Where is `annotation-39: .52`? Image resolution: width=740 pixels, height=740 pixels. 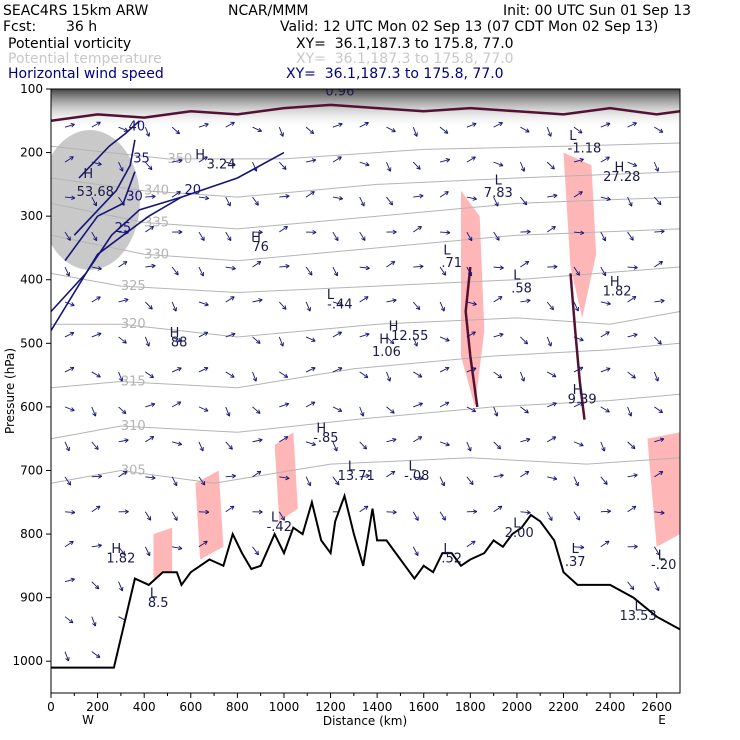
annotation-39: .52 is located at coordinates (451, 559).